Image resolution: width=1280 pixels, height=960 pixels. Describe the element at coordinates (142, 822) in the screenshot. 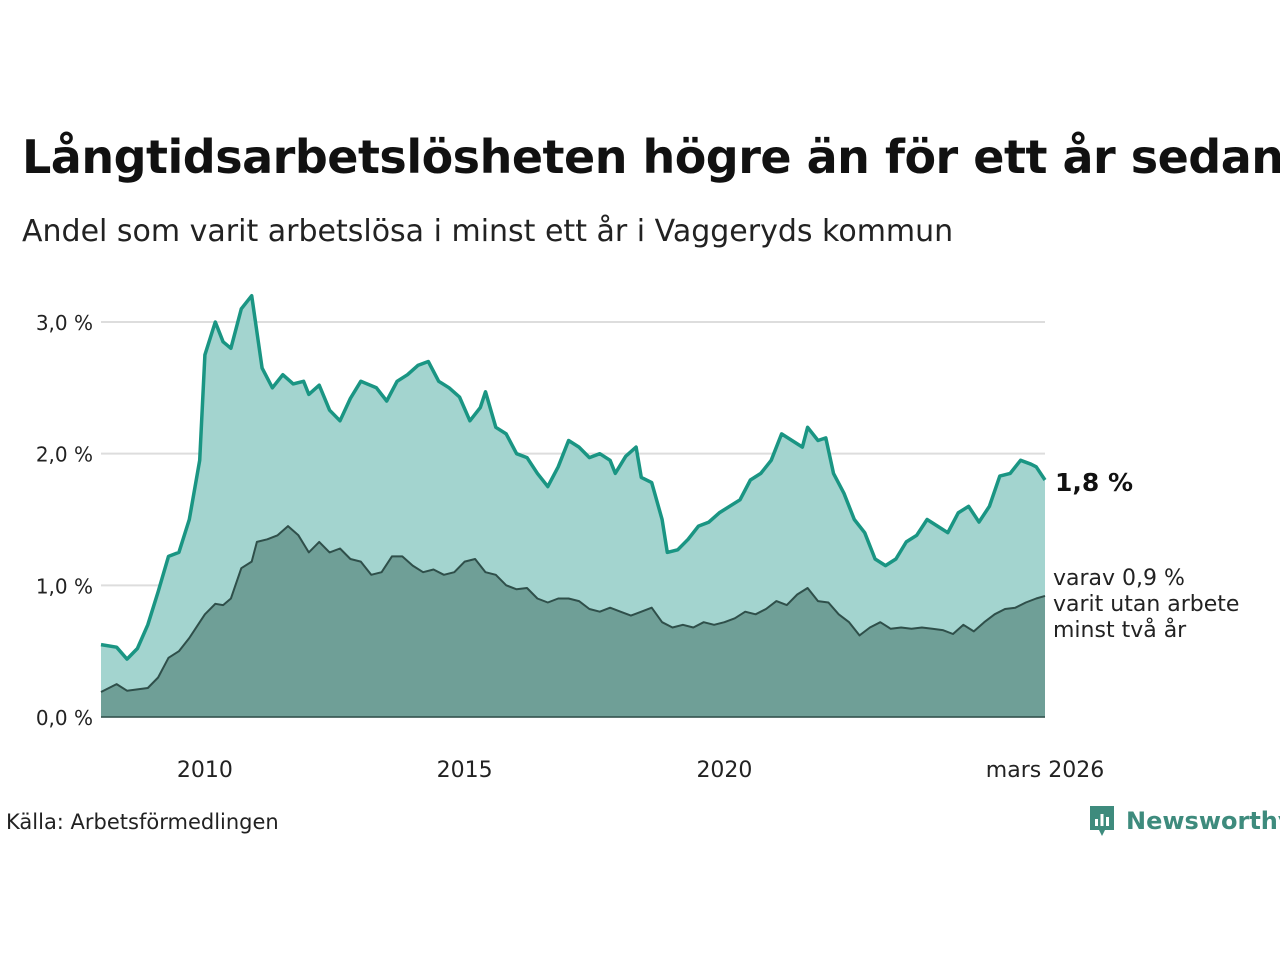

I see `source-note: Källa: Arbetsförmedlingen` at that location.